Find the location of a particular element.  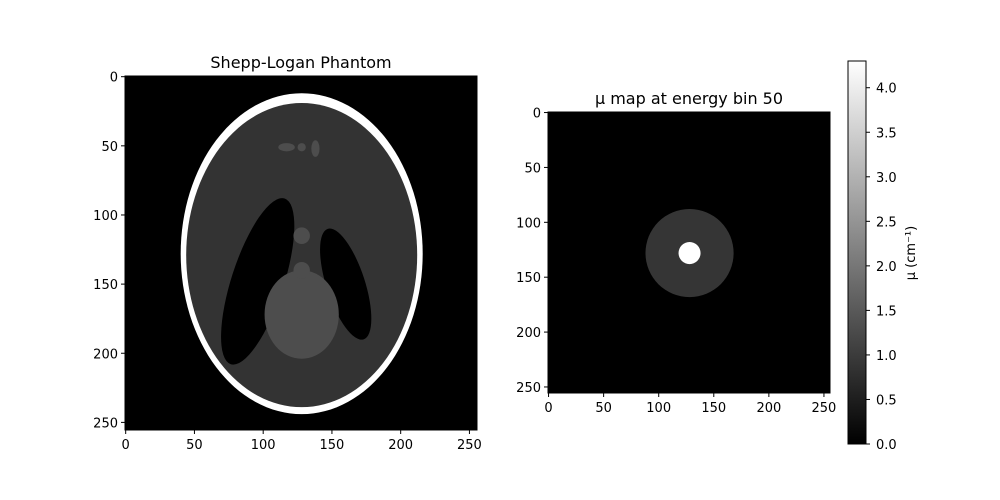

colorbar-tick-label: 0.0 is located at coordinates (886, 445).